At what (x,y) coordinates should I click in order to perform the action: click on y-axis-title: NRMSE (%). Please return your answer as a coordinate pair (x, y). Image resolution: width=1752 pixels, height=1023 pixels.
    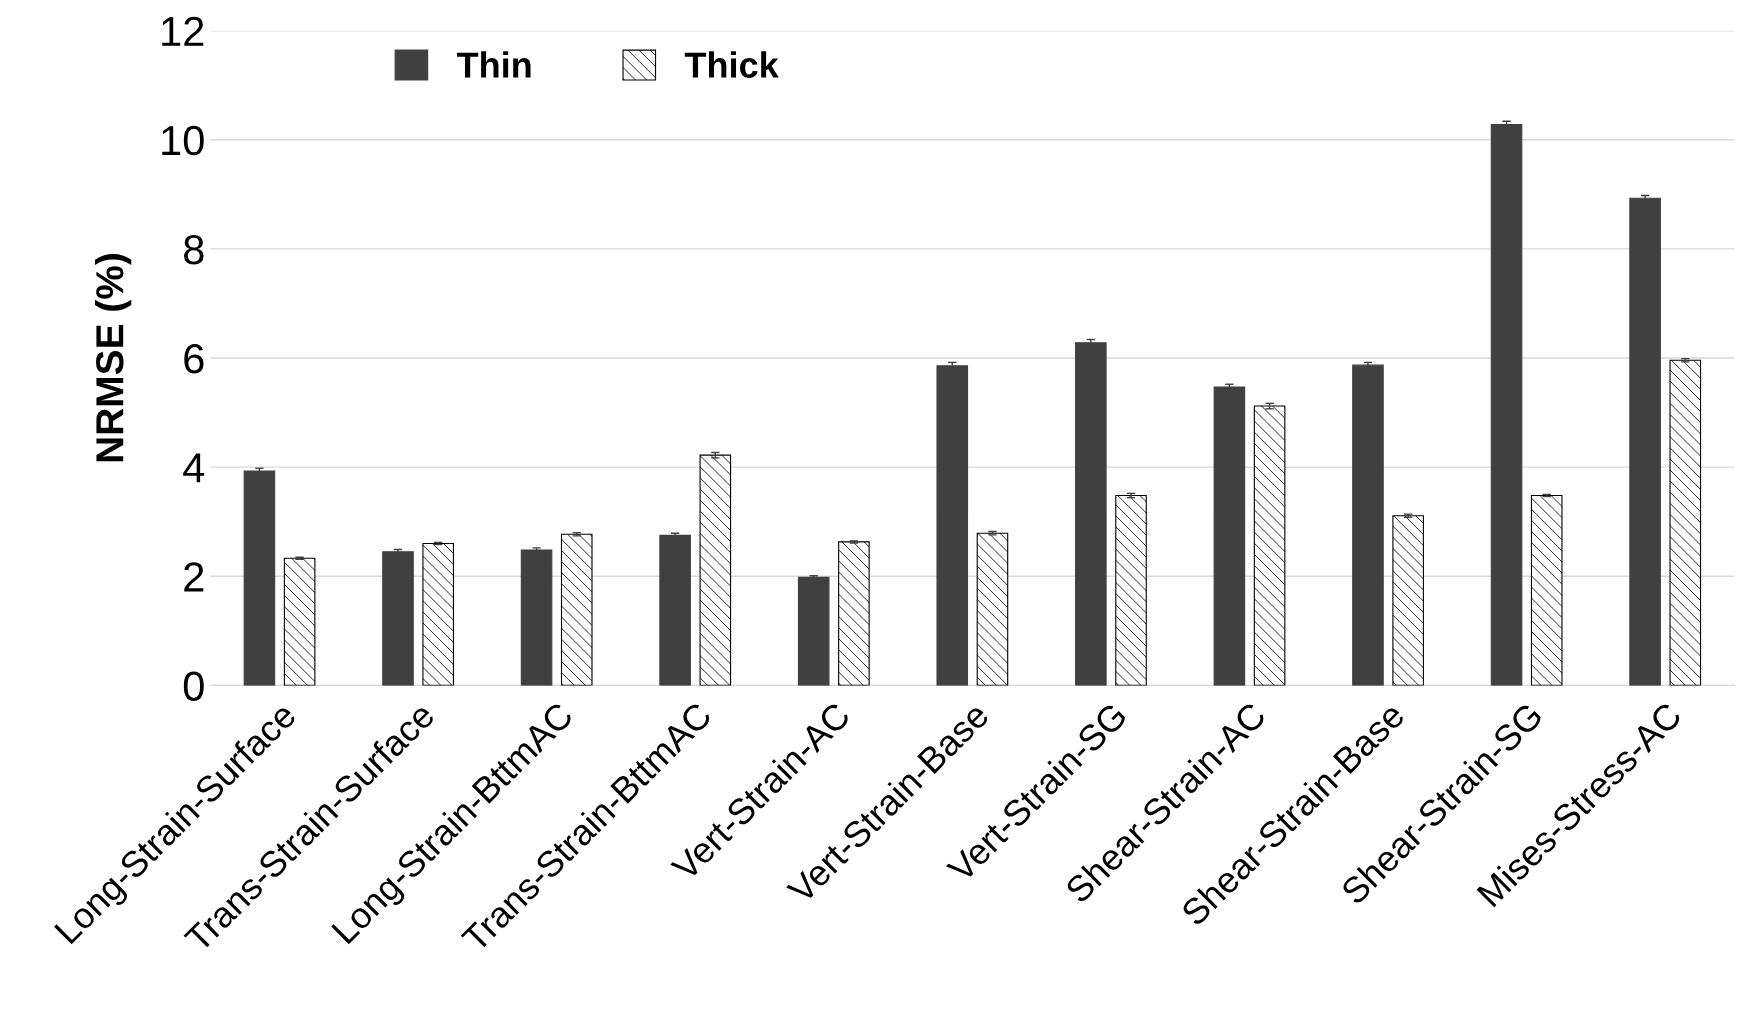
    Looking at the image, I should click on (113, 358).